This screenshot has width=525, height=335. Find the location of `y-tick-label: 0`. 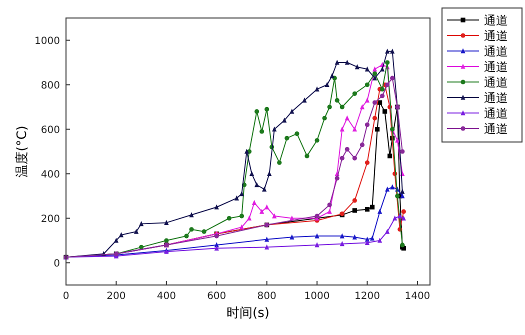

y-tick-label: 0 is located at coordinates (57, 264).